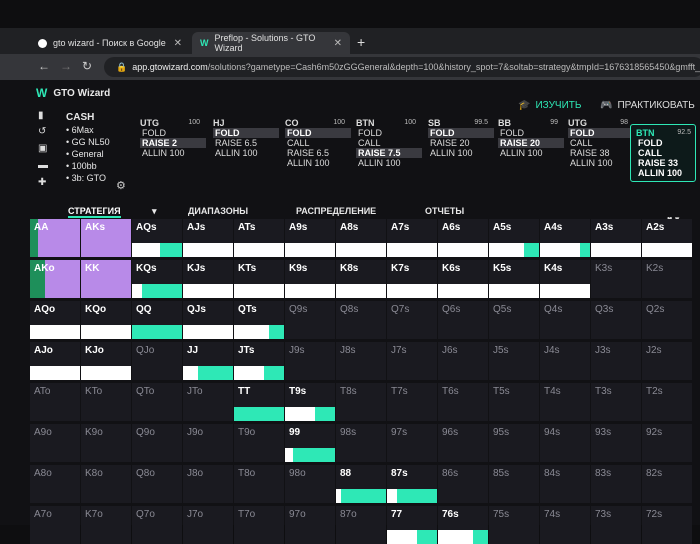 This screenshot has height=544, width=700. What do you see at coordinates (565, 279) in the screenshot?
I see `hand-cell: K4s` at bounding box center [565, 279].